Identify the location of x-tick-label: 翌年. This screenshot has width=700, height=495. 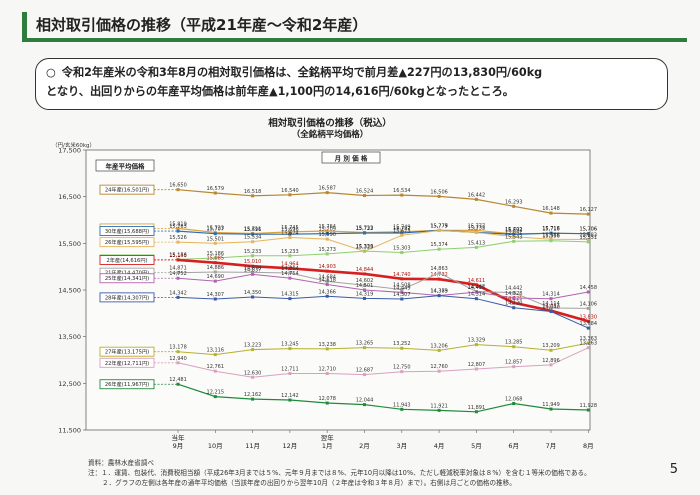
(328, 437).